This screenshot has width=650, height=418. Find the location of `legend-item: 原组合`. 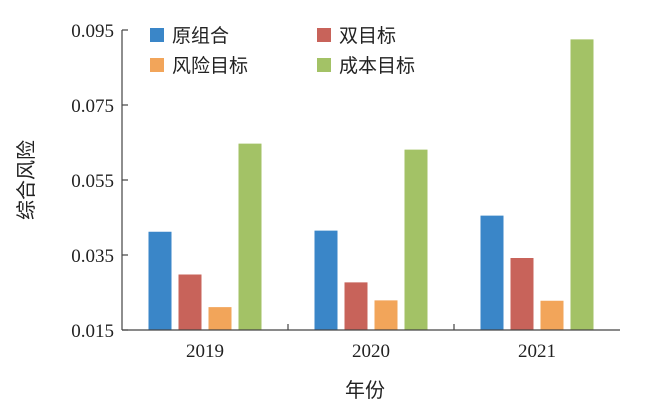

legend-item: 原组合 is located at coordinates (189, 36).